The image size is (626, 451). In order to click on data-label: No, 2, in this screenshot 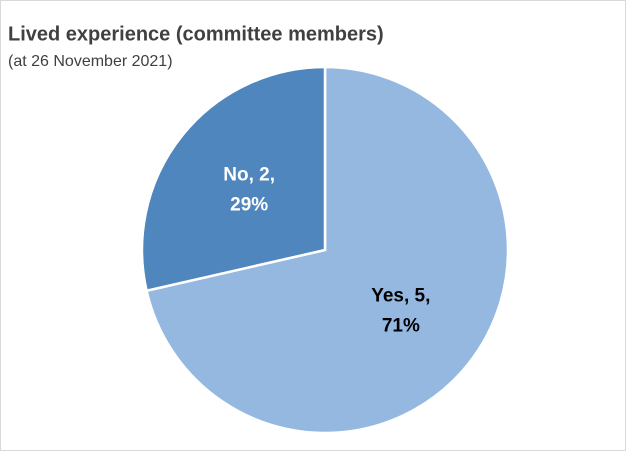, I will do `click(249, 175)`.